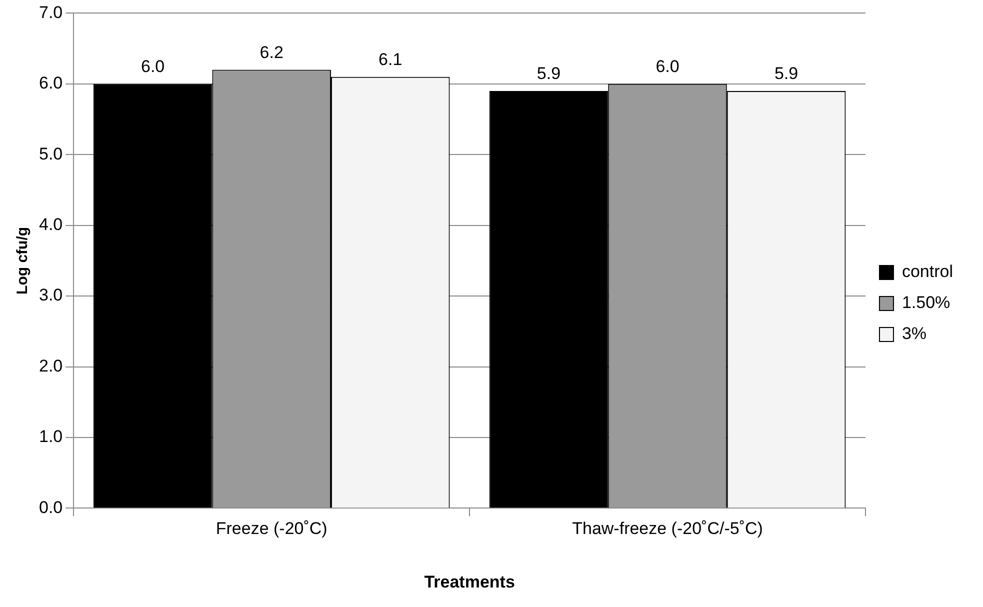  Describe the element at coordinates (272, 52) in the screenshot. I see `data-label: 6.2` at that location.